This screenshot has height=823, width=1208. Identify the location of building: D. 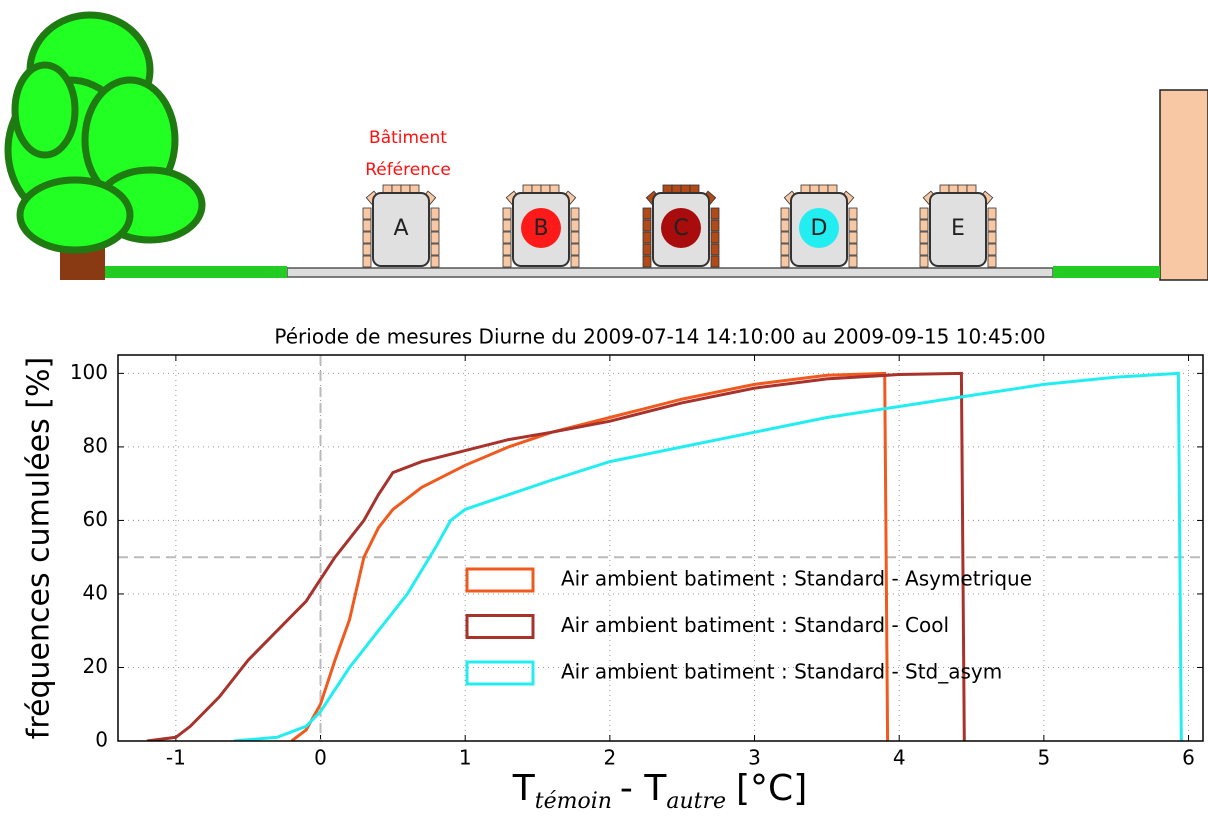
(819, 226).